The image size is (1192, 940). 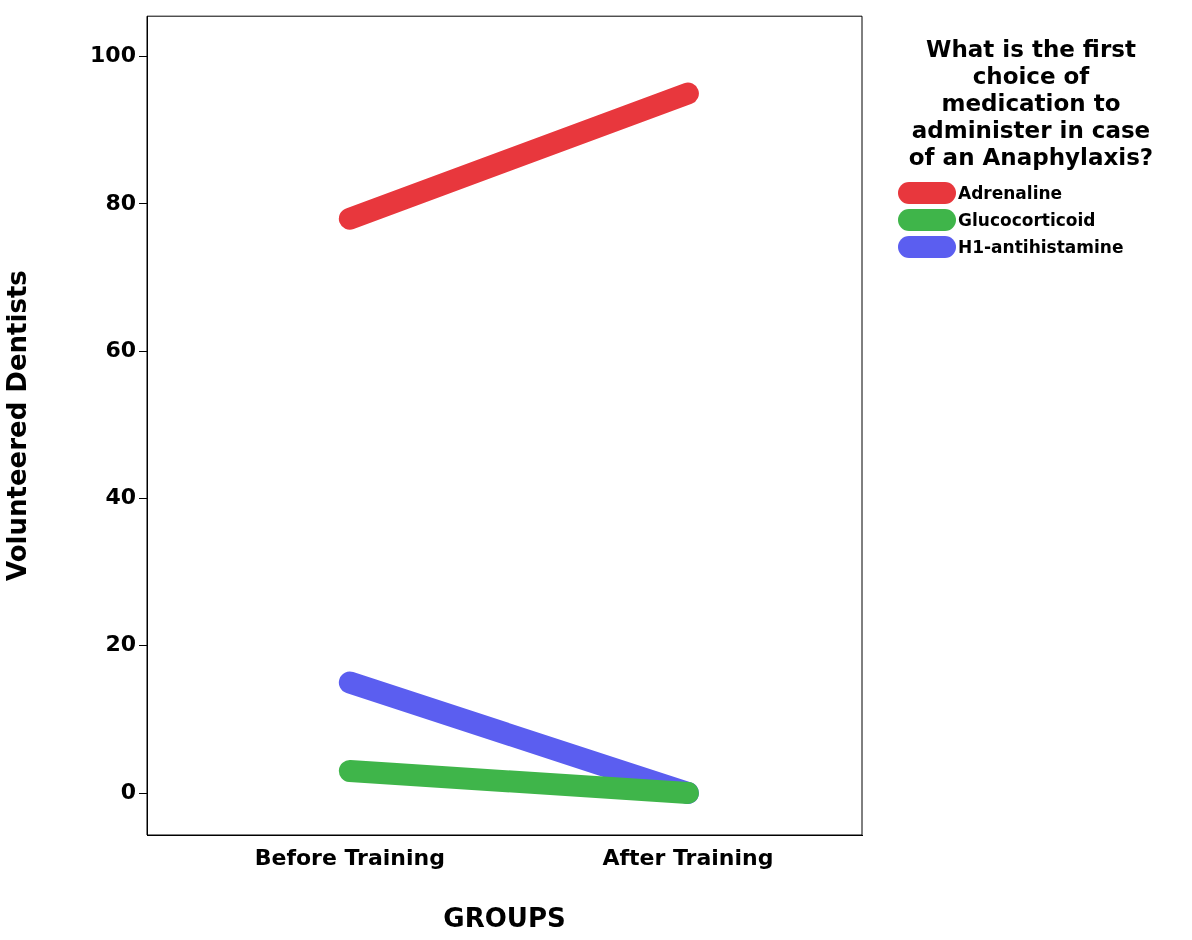 What do you see at coordinates (504, 918) in the screenshot?
I see `x-axis-title: GROUPS` at bounding box center [504, 918].